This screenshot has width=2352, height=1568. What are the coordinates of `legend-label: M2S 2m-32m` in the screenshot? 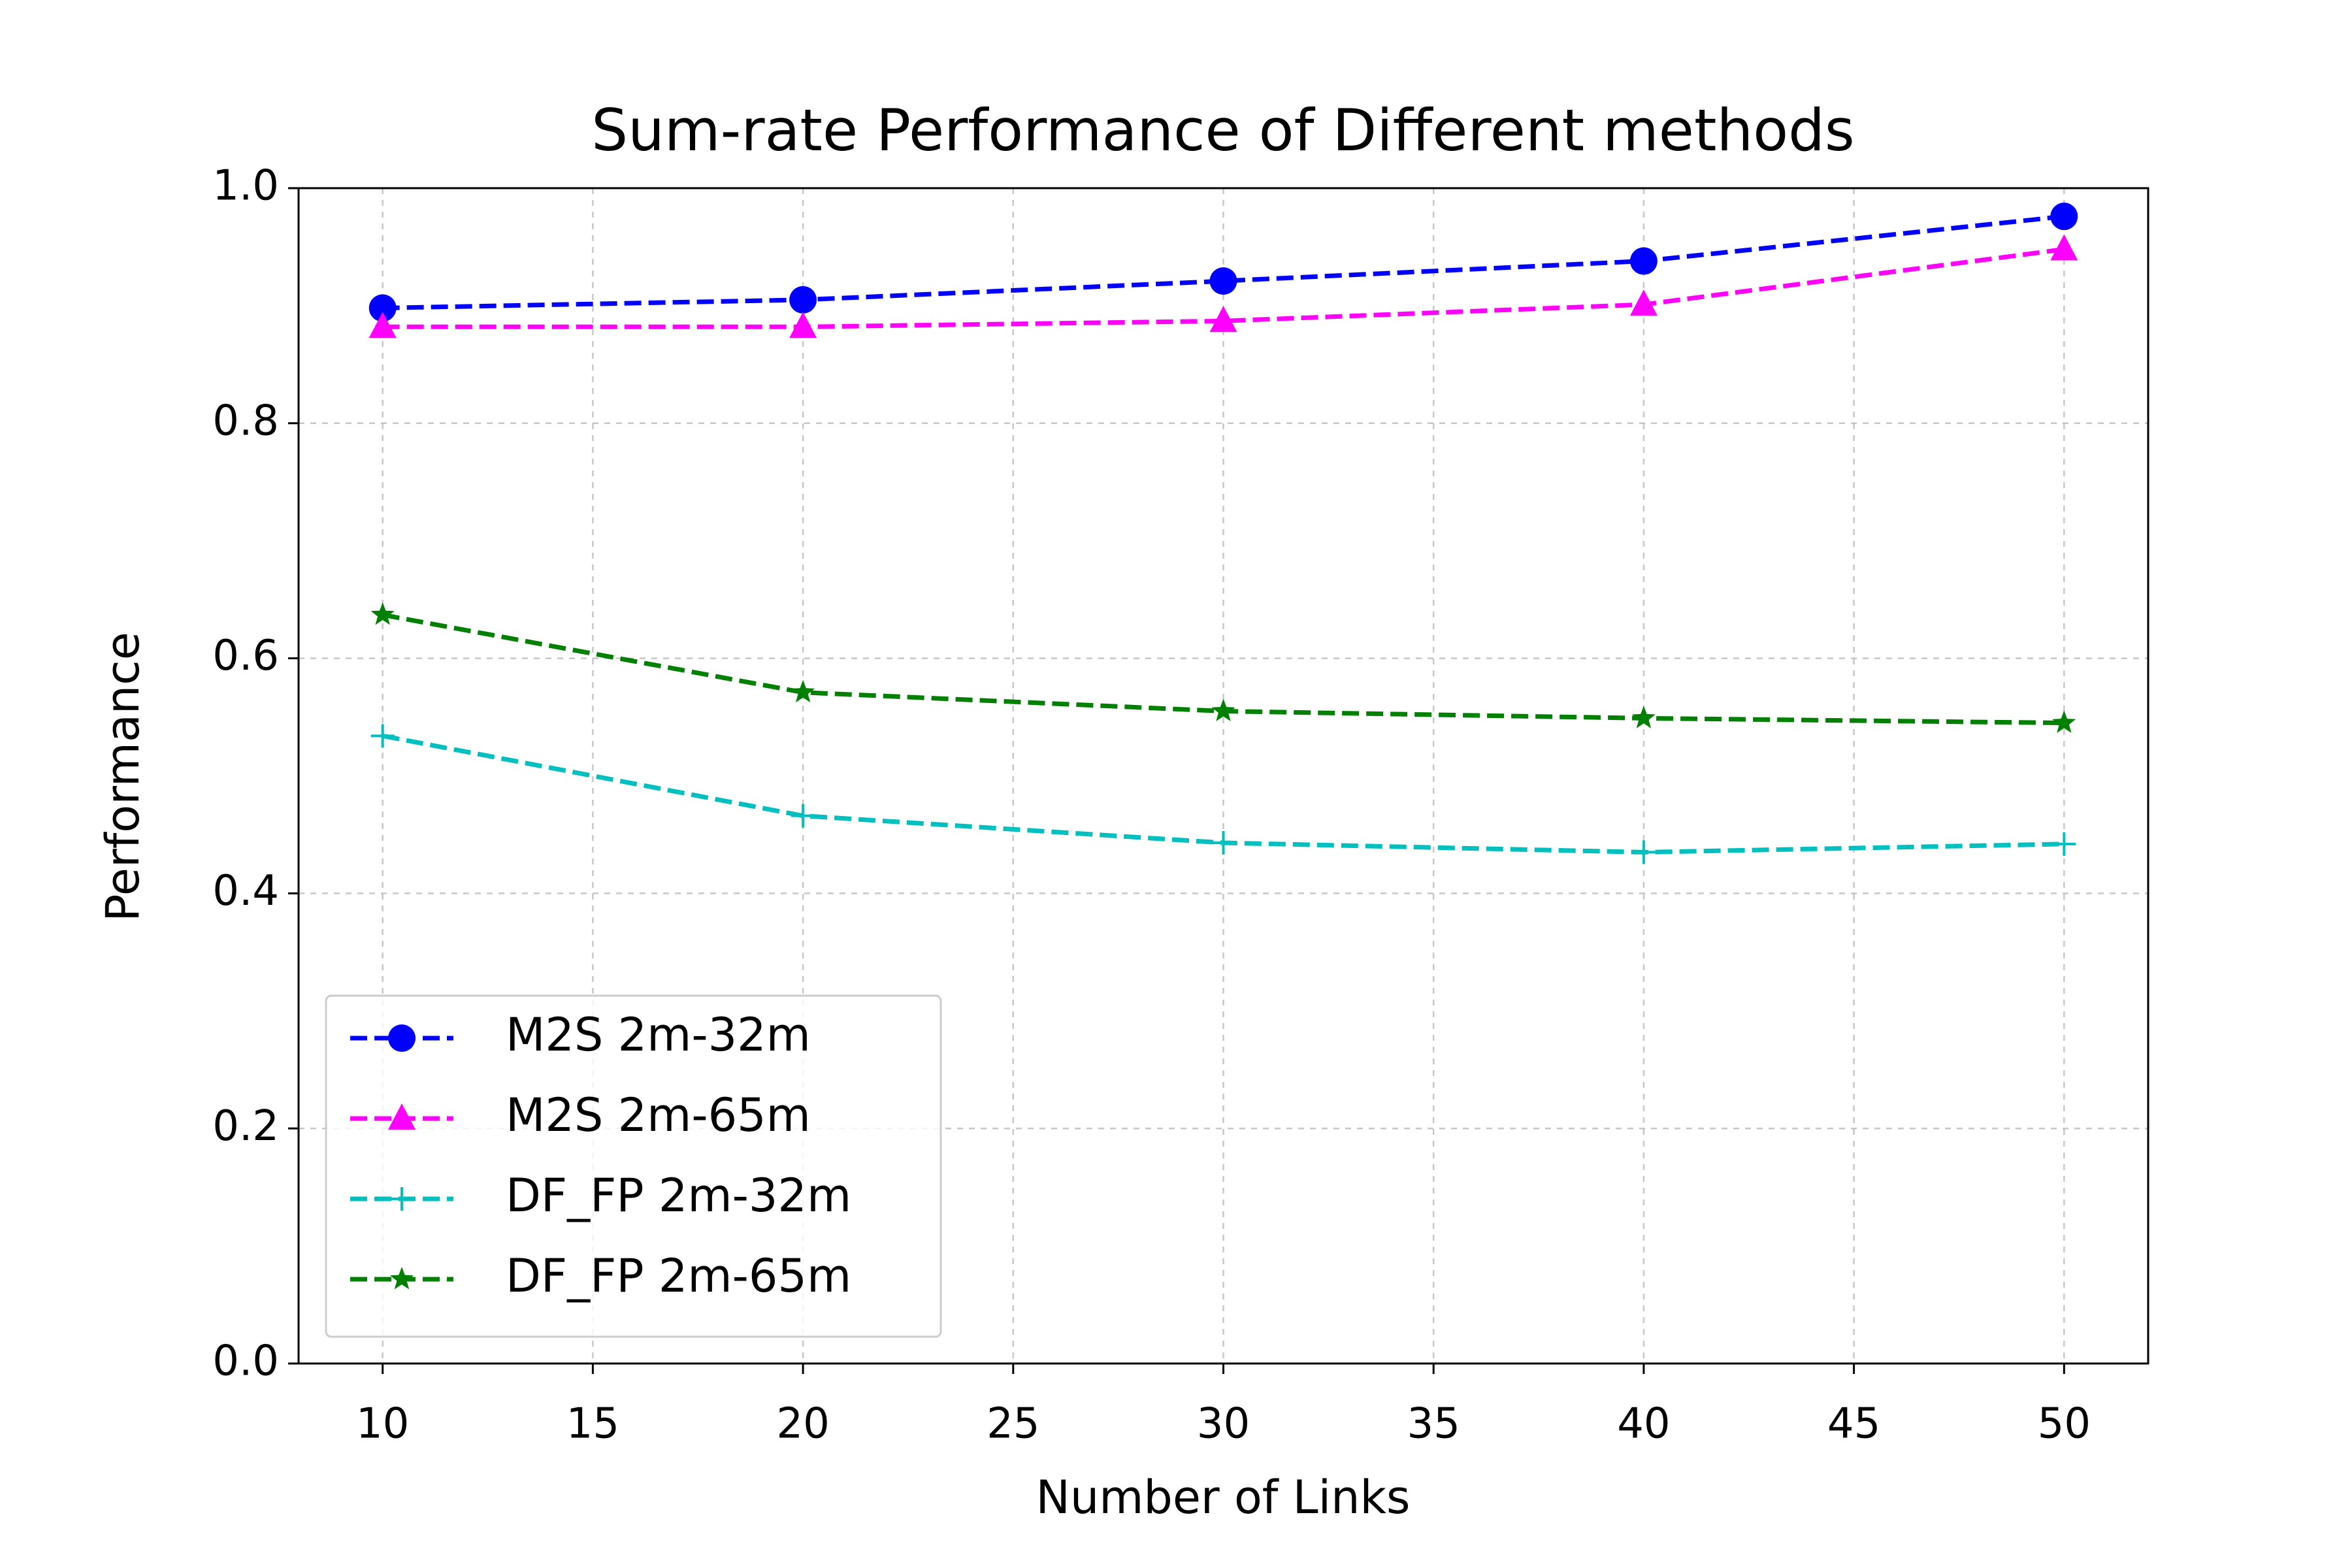 It's located at (658, 1035).